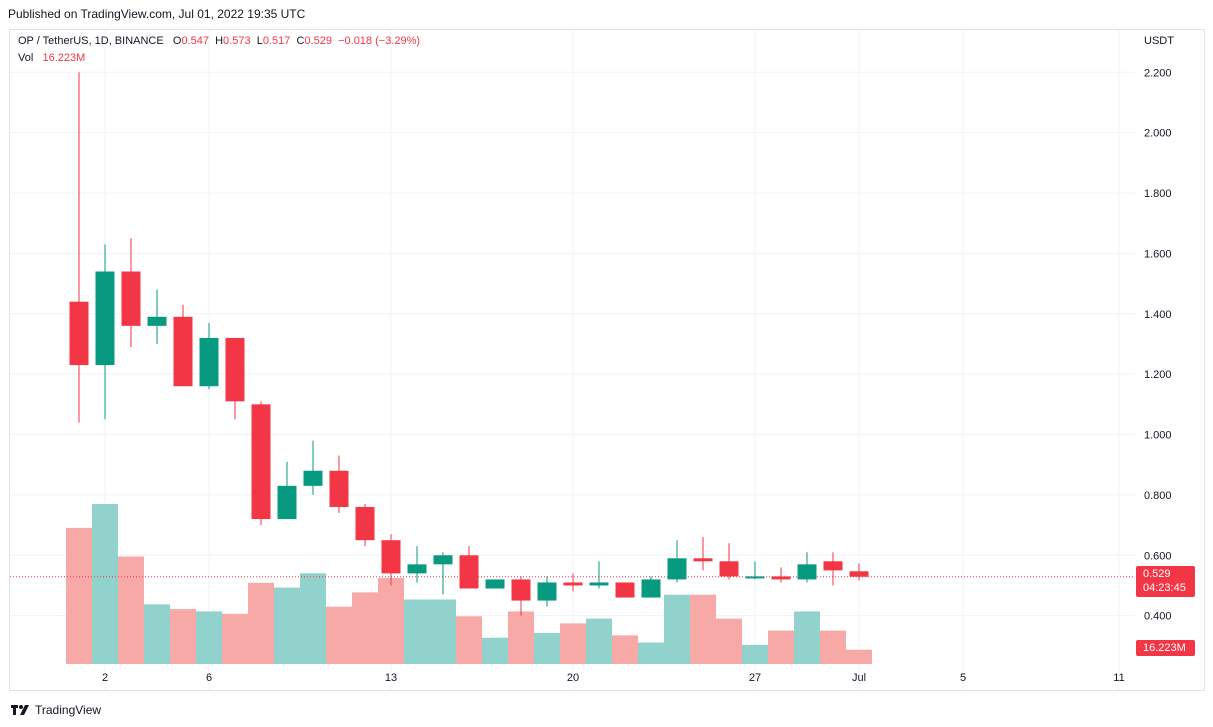 The height and width of the screenshot is (727, 1213). Describe the element at coordinates (963, 678) in the screenshot. I see `time-tick-label: 5` at that location.